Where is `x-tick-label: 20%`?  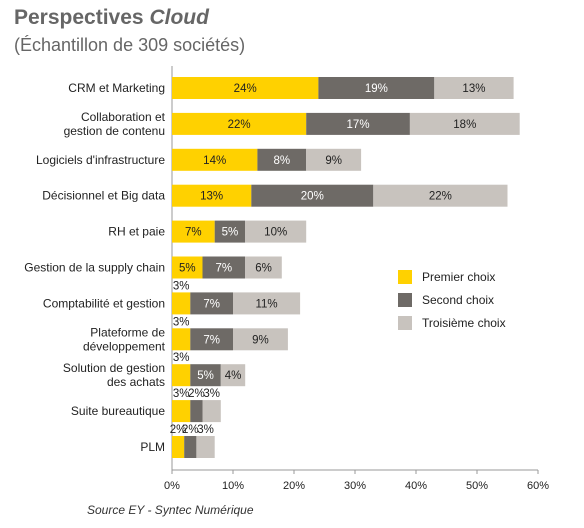 x-tick-label: 20% is located at coordinates (294, 486).